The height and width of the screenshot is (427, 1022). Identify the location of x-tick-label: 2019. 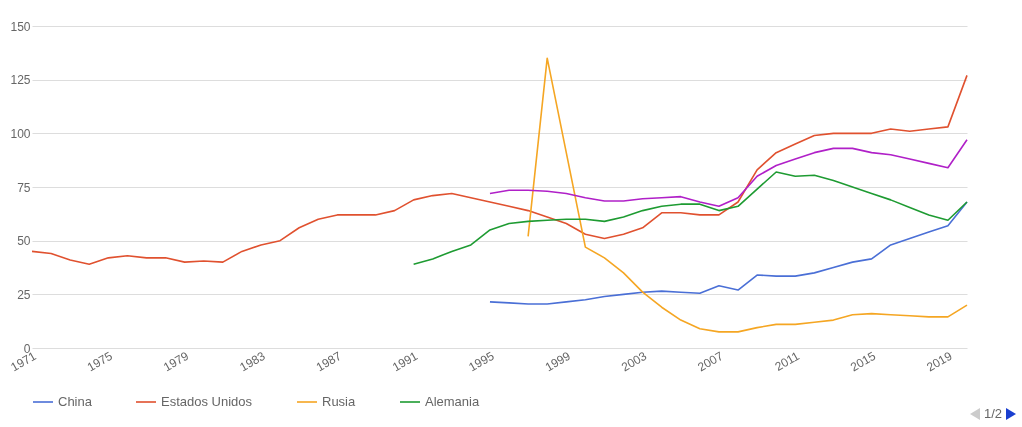
(939, 361).